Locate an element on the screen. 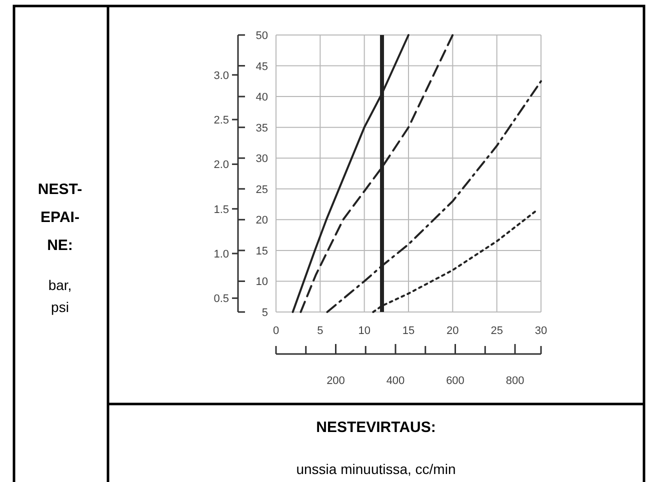 Image resolution: width=648 pixels, height=482 pixels. x-tick-label: 15 is located at coordinates (408, 331).